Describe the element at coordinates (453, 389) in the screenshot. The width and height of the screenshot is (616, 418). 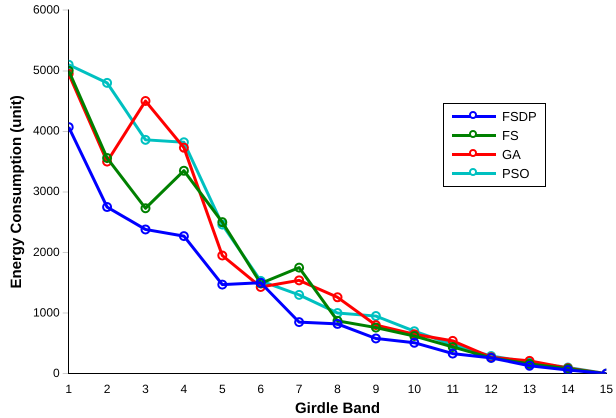
I see `x-tick-label: 11` at that location.